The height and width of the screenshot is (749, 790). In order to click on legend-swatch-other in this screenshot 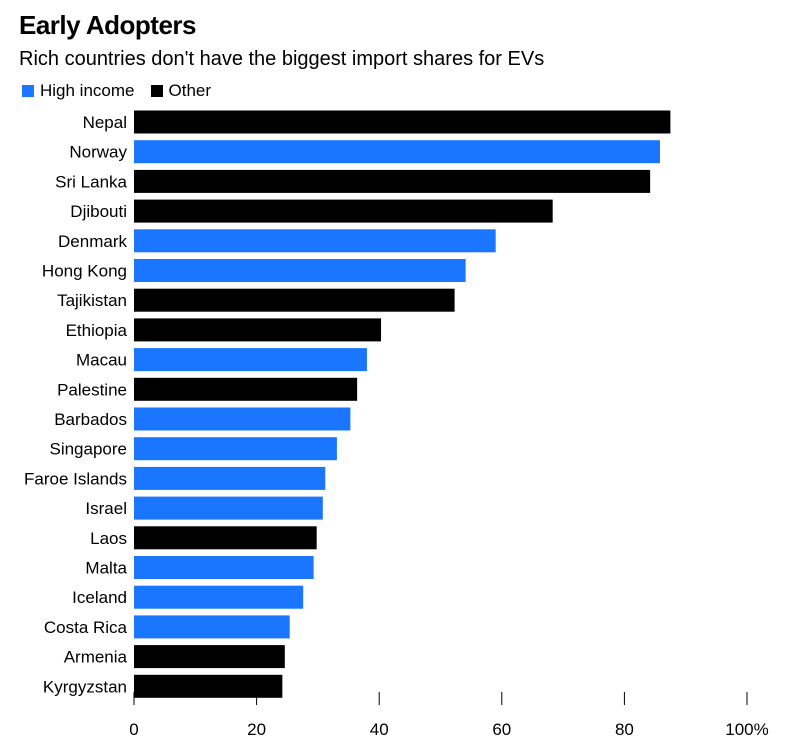, I will do `click(156, 91)`.